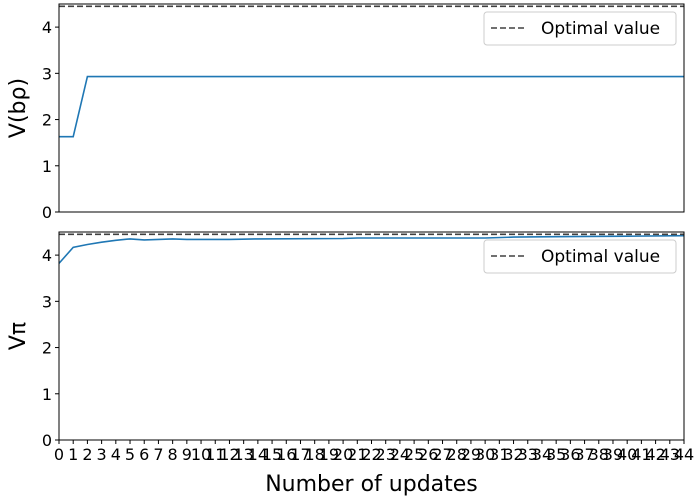 This screenshot has width=700, height=500. Describe the element at coordinates (670, 454) in the screenshot. I see `bottom-x-tick-label-43: 43` at that location.